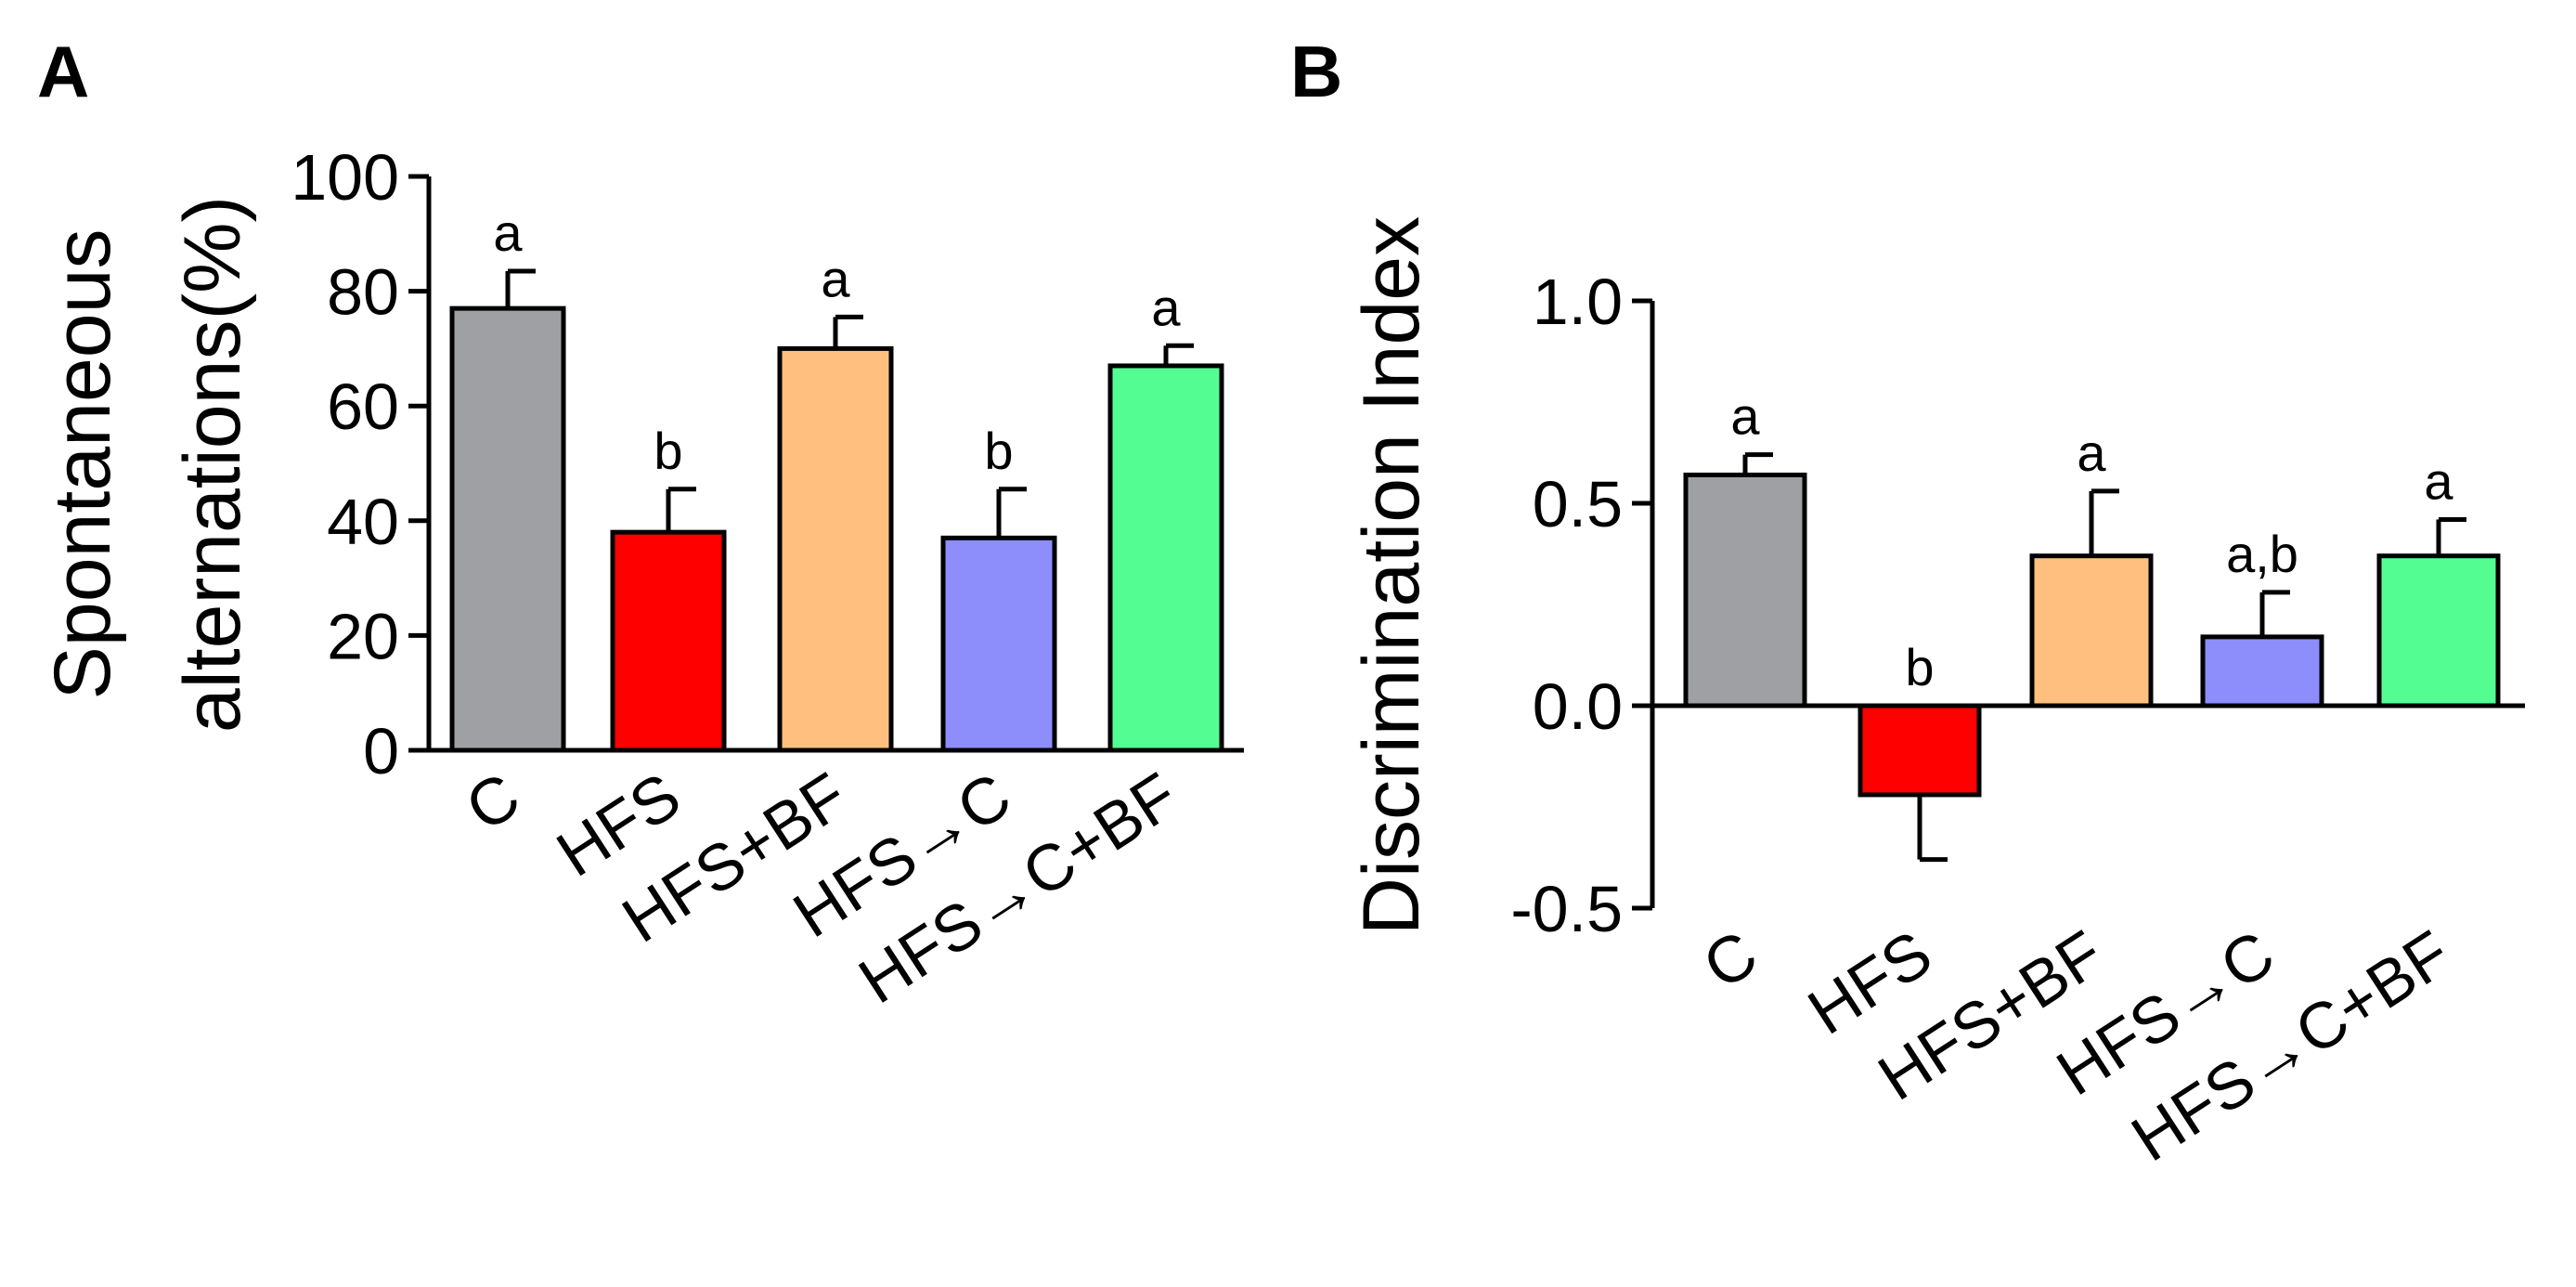 The height and width of the screenshot is (1287, 2576). I want to click on y-axis-label-a-line-2: alternations(%), so click(212, 464).